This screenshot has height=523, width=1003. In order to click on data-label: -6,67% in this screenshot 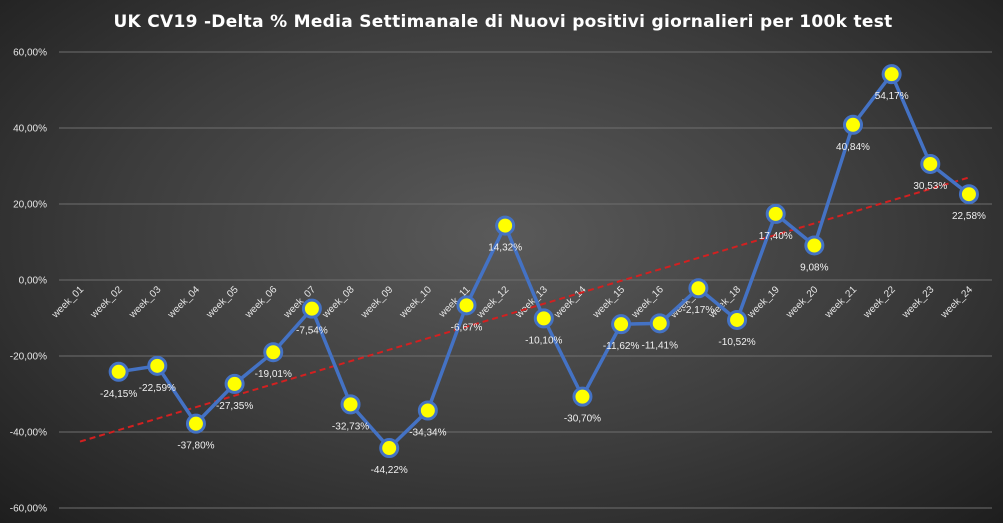, I will do `click(467, 327)`.